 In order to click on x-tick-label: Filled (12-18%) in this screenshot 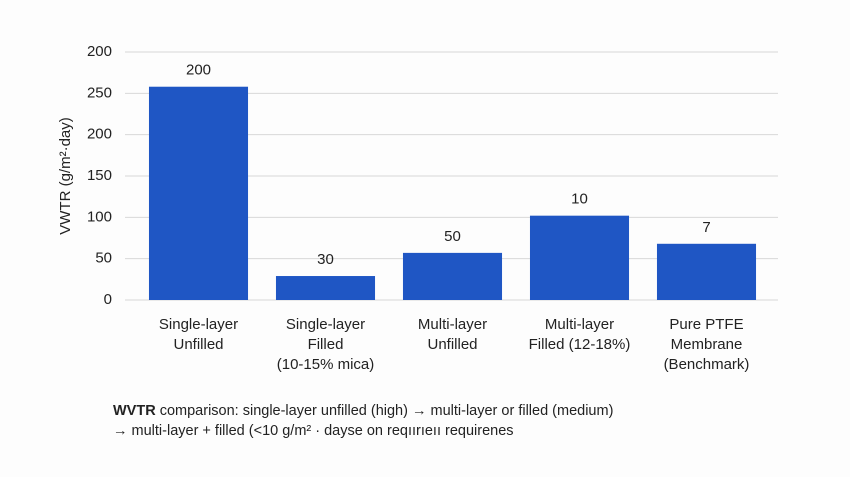, I will do `click(580, 344)`.